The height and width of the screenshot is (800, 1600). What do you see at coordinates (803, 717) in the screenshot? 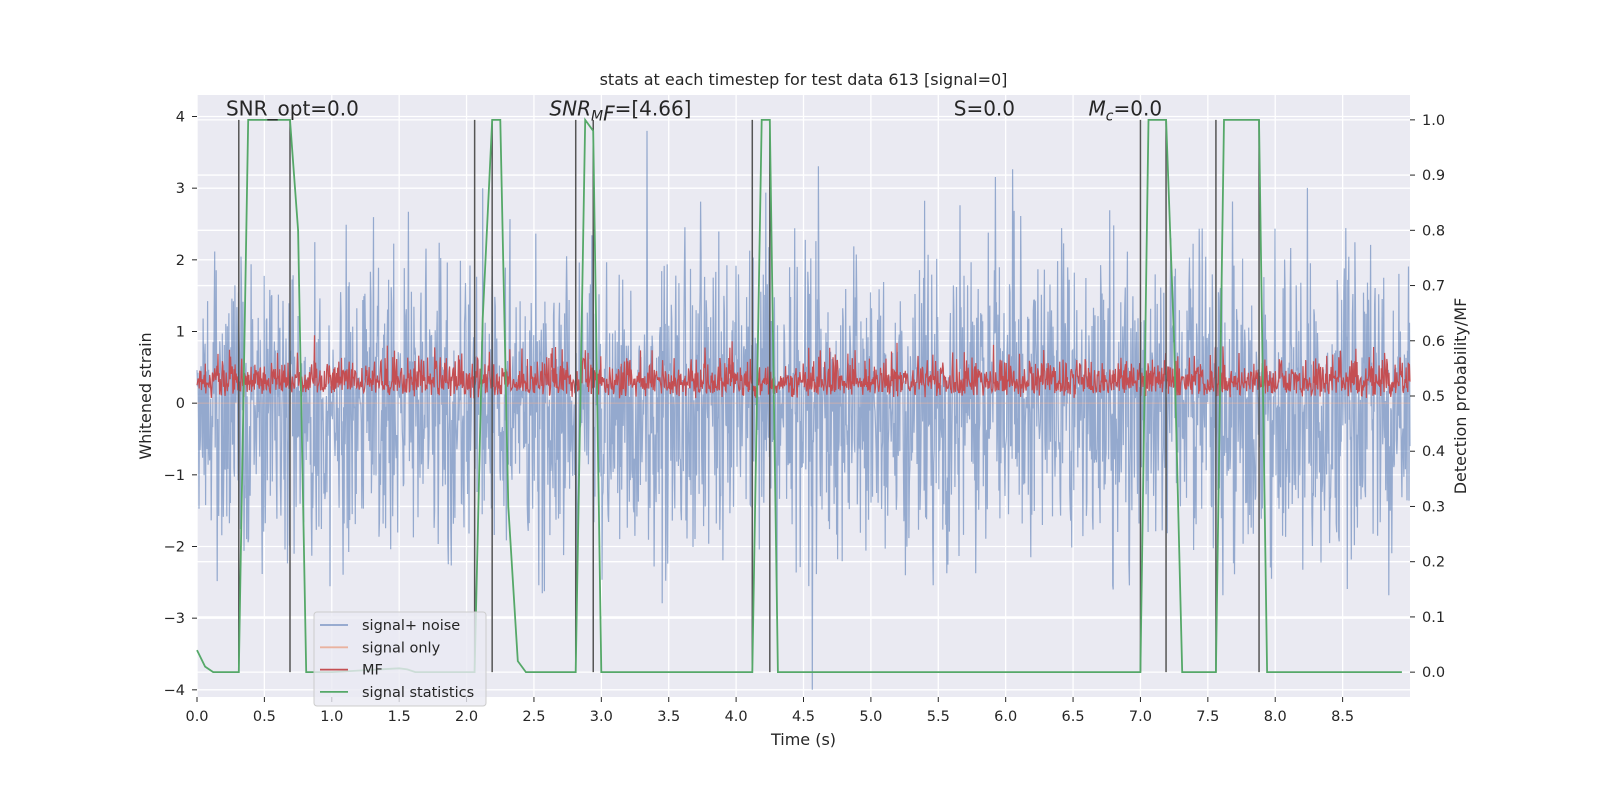
I see `x-tick-label-9: 4.5` at bounding box center [803, 717].